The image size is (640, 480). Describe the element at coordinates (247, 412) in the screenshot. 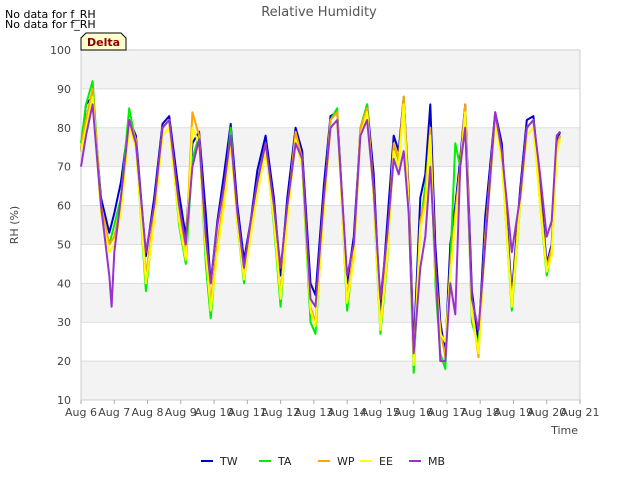

I see `x-tick-label: Aug 11` at that location.